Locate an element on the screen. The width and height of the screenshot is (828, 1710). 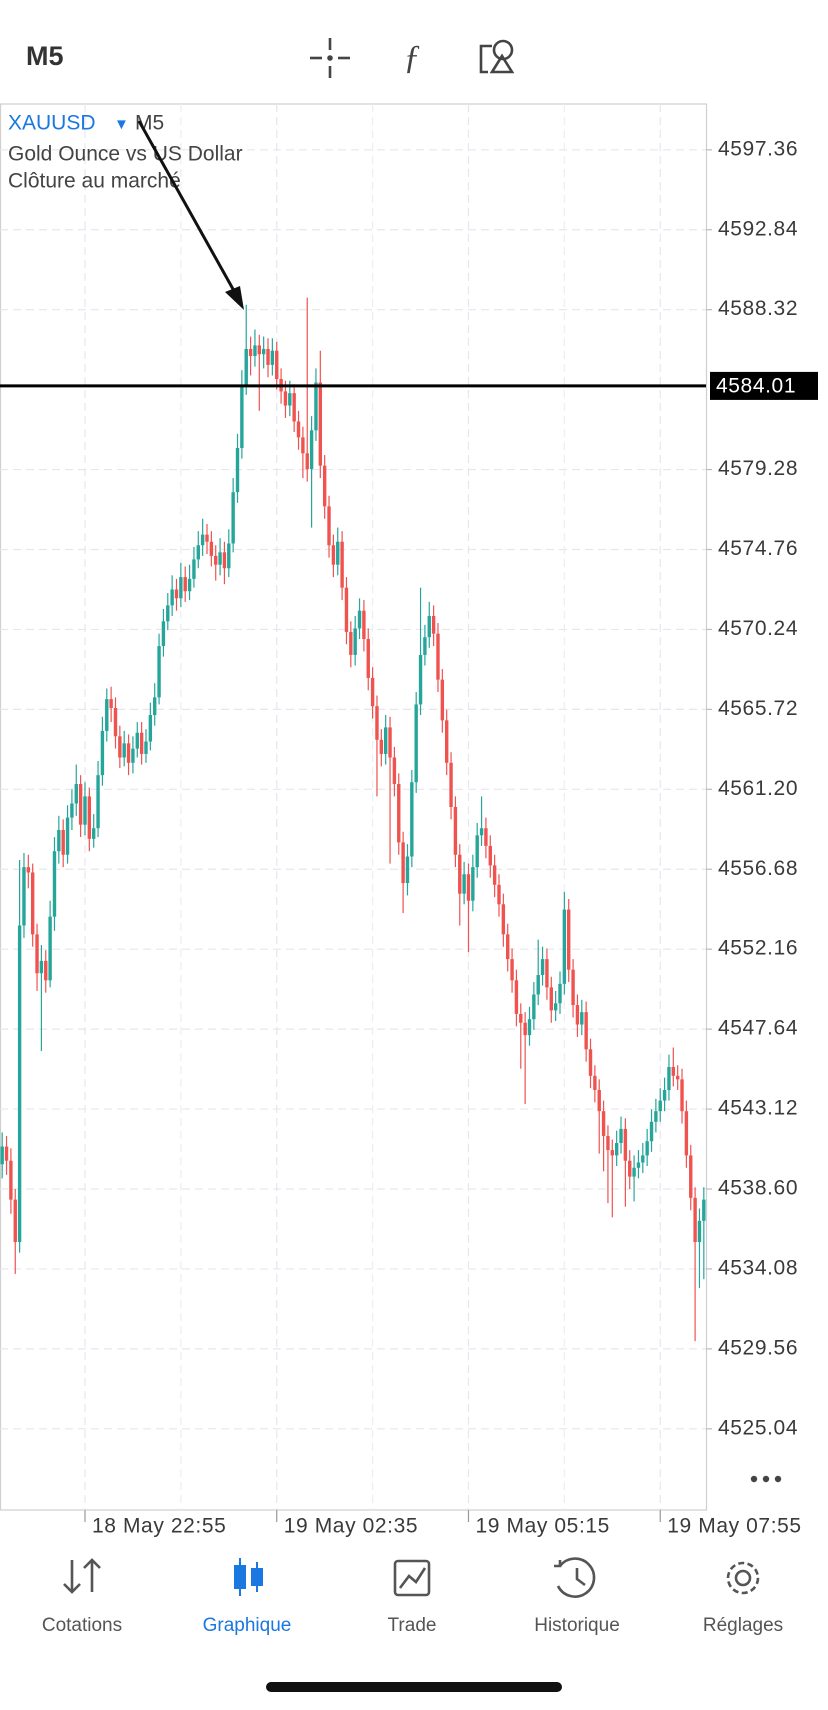
graphique-icon is located at coordinates (248, 1577).